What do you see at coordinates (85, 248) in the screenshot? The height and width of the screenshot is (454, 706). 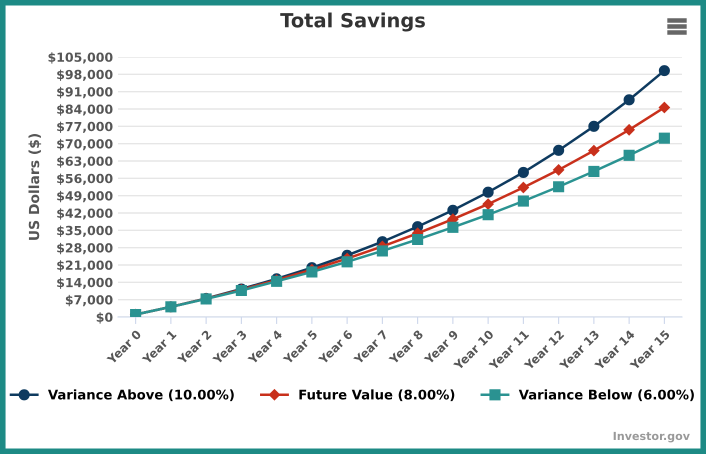 I see `y-tick-label: $28,000` at bounding box center [85, 248].